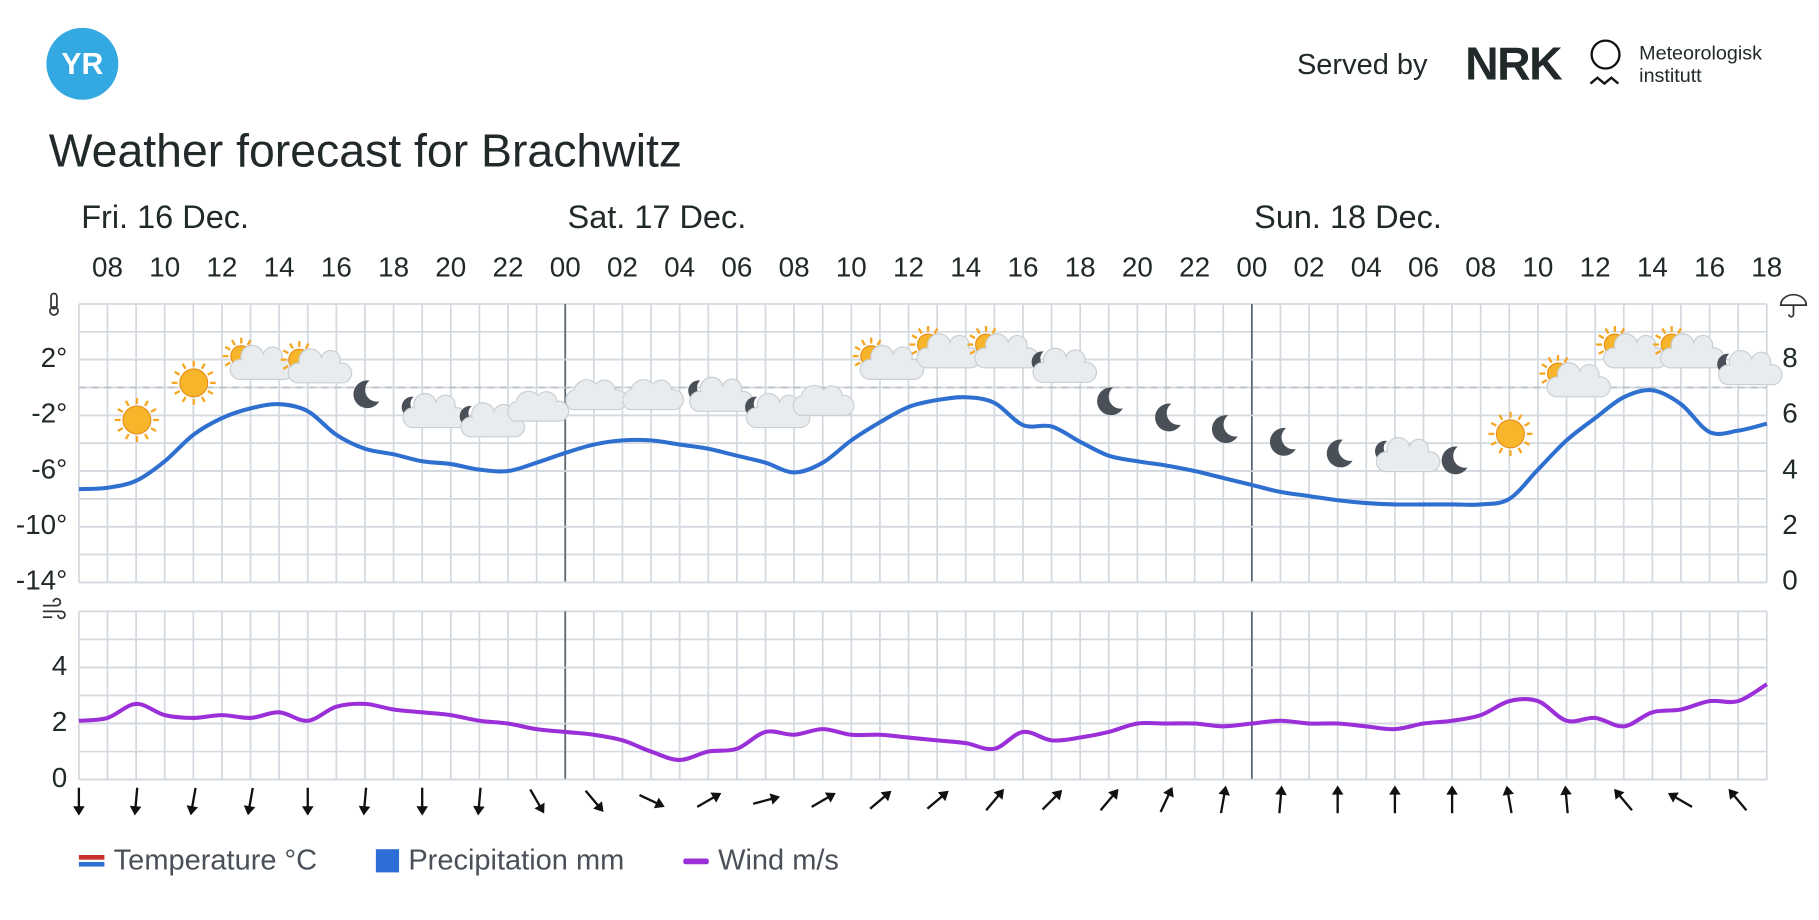 The image size is (1819, 920). What do you see at coordinates (1309, 267) in the screenshot?
I see `x-tick-label: 02` at bounding box center [1309, 267].